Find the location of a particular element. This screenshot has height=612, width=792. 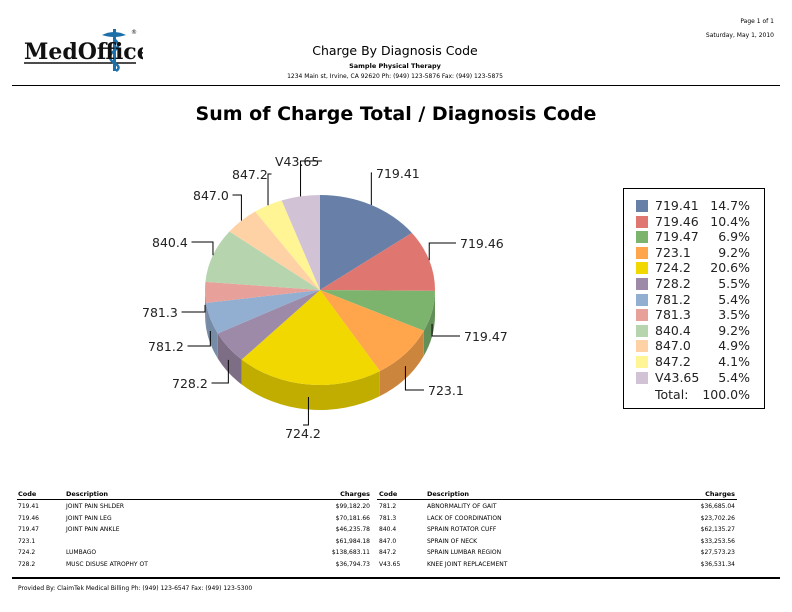

leader-line-840.4 is located at coordinates (202, 248).